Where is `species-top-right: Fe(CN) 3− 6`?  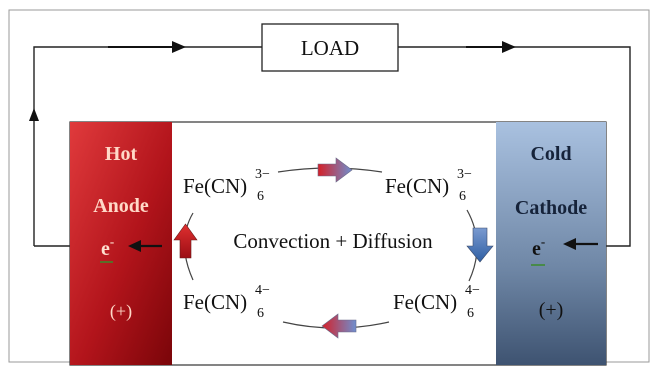 species-top-right: Fe(CN) 3− 6 is located at coordinates (428, 185).